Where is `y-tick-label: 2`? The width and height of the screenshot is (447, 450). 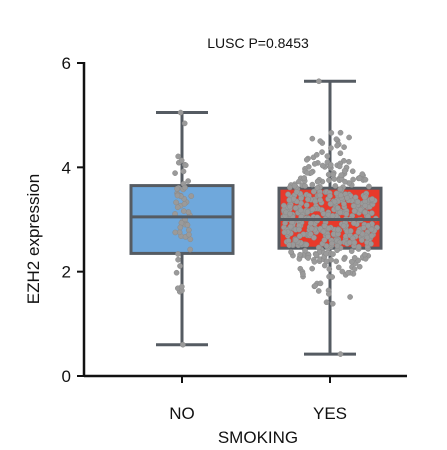 y-tick-label: 2 is located at coordinates (66, 272).